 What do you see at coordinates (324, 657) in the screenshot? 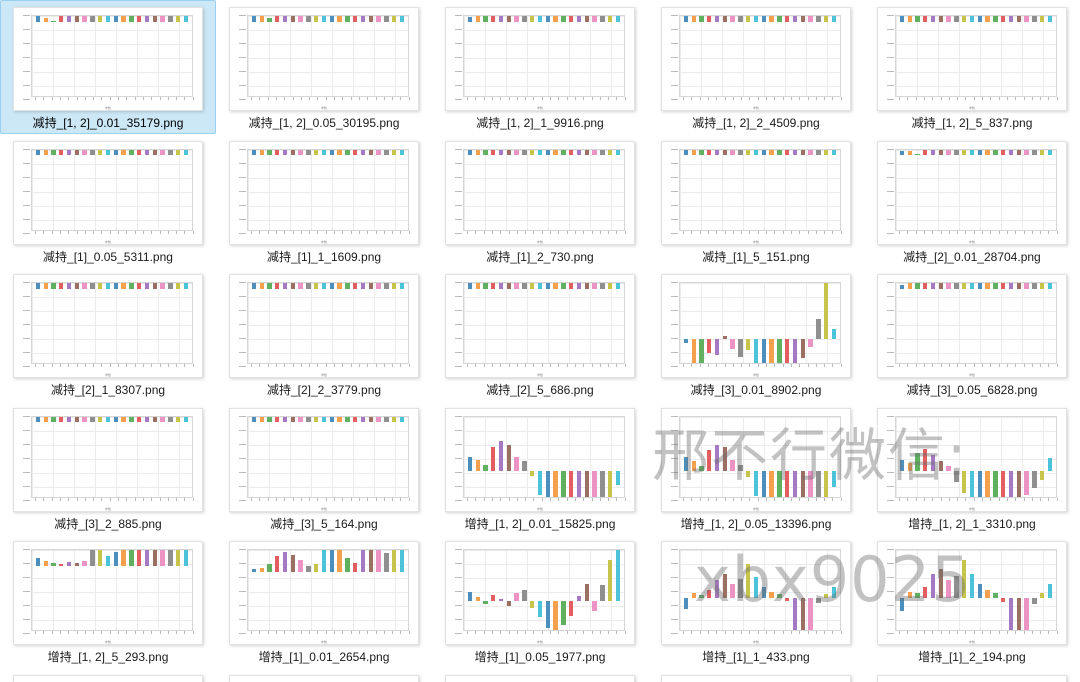
I see `file-name-label: 增持_[1]_0.01_2654.png` at bounding box center [324, 657].